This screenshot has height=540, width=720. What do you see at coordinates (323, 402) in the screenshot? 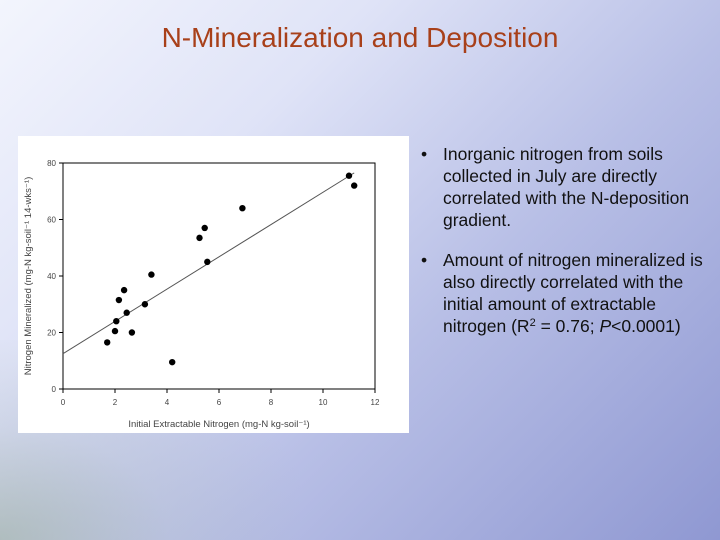
I see `x-tick-label: 10` at bounding box center [323, 402].